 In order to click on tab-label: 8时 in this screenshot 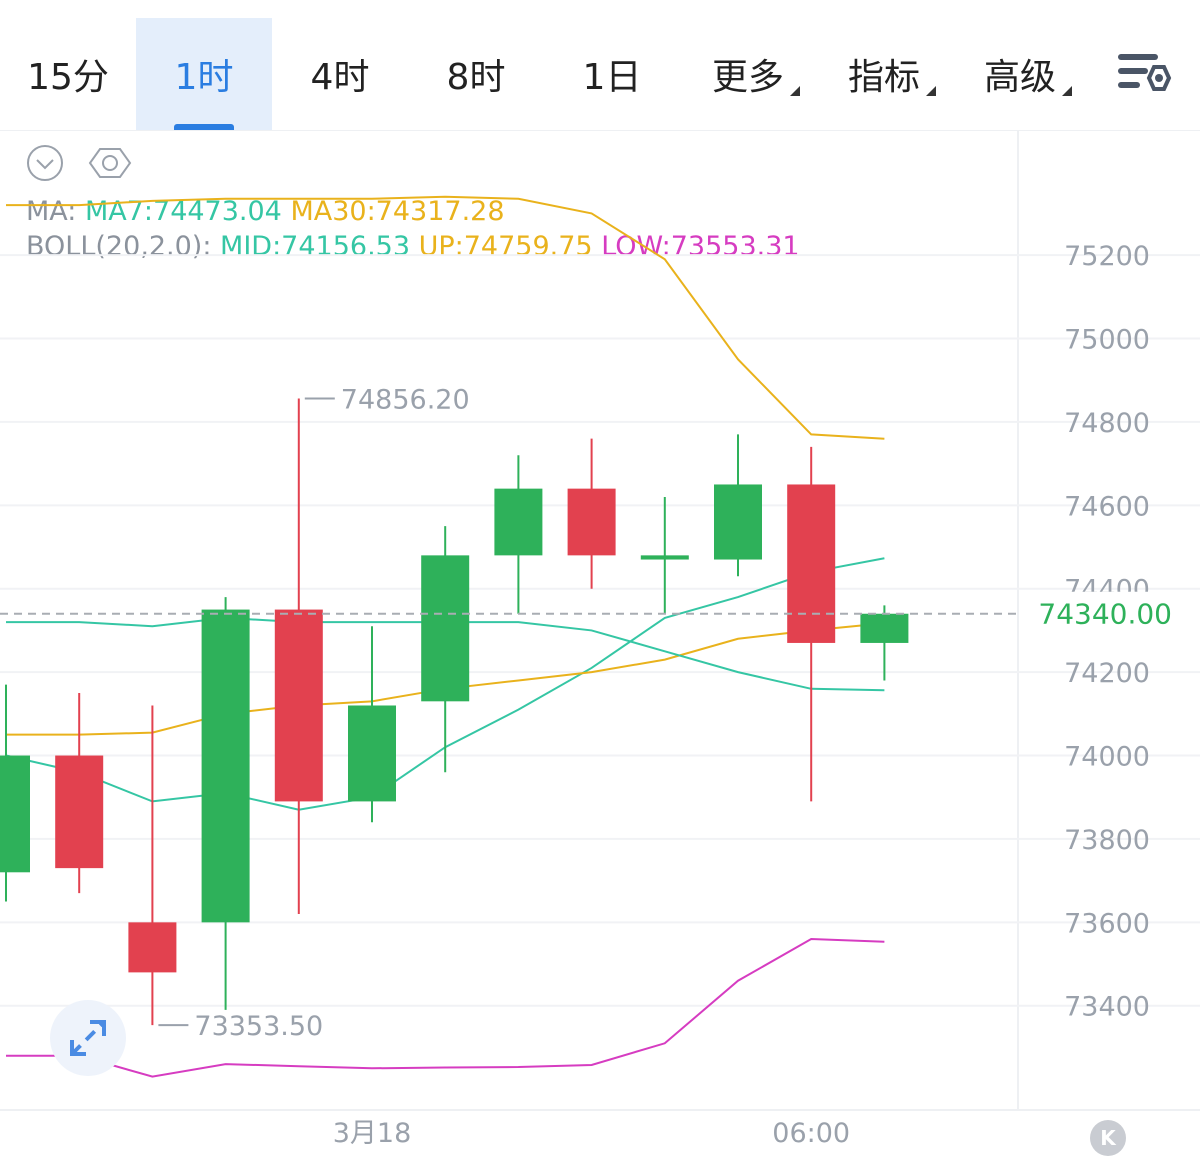, I will do `click(476, 77)`.